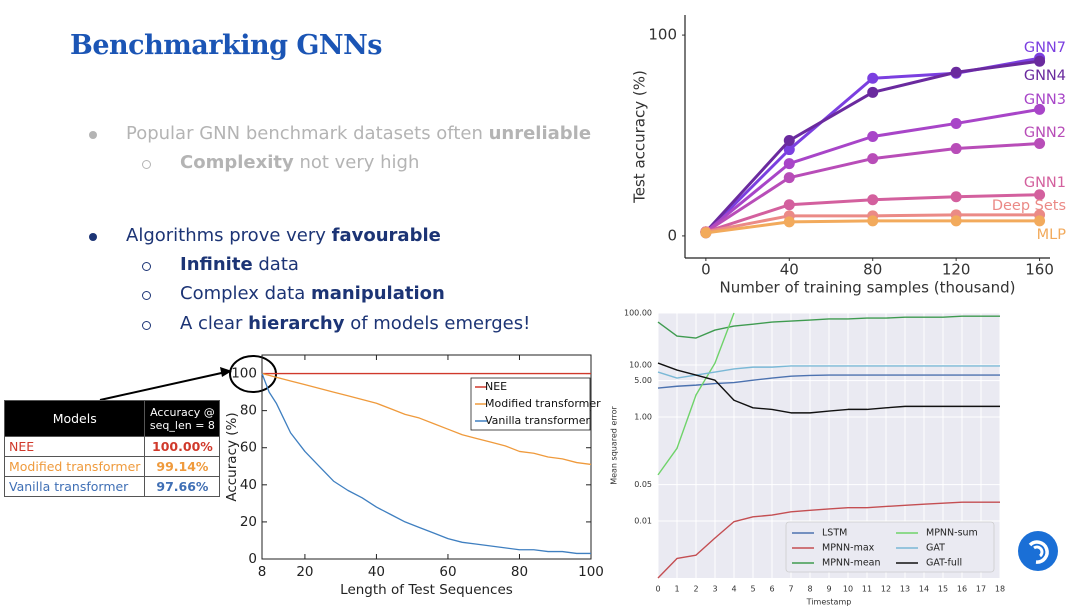 This screenshot has width=1080, height=608. I want to click on y-tick-label: 40, so click(248, 485).